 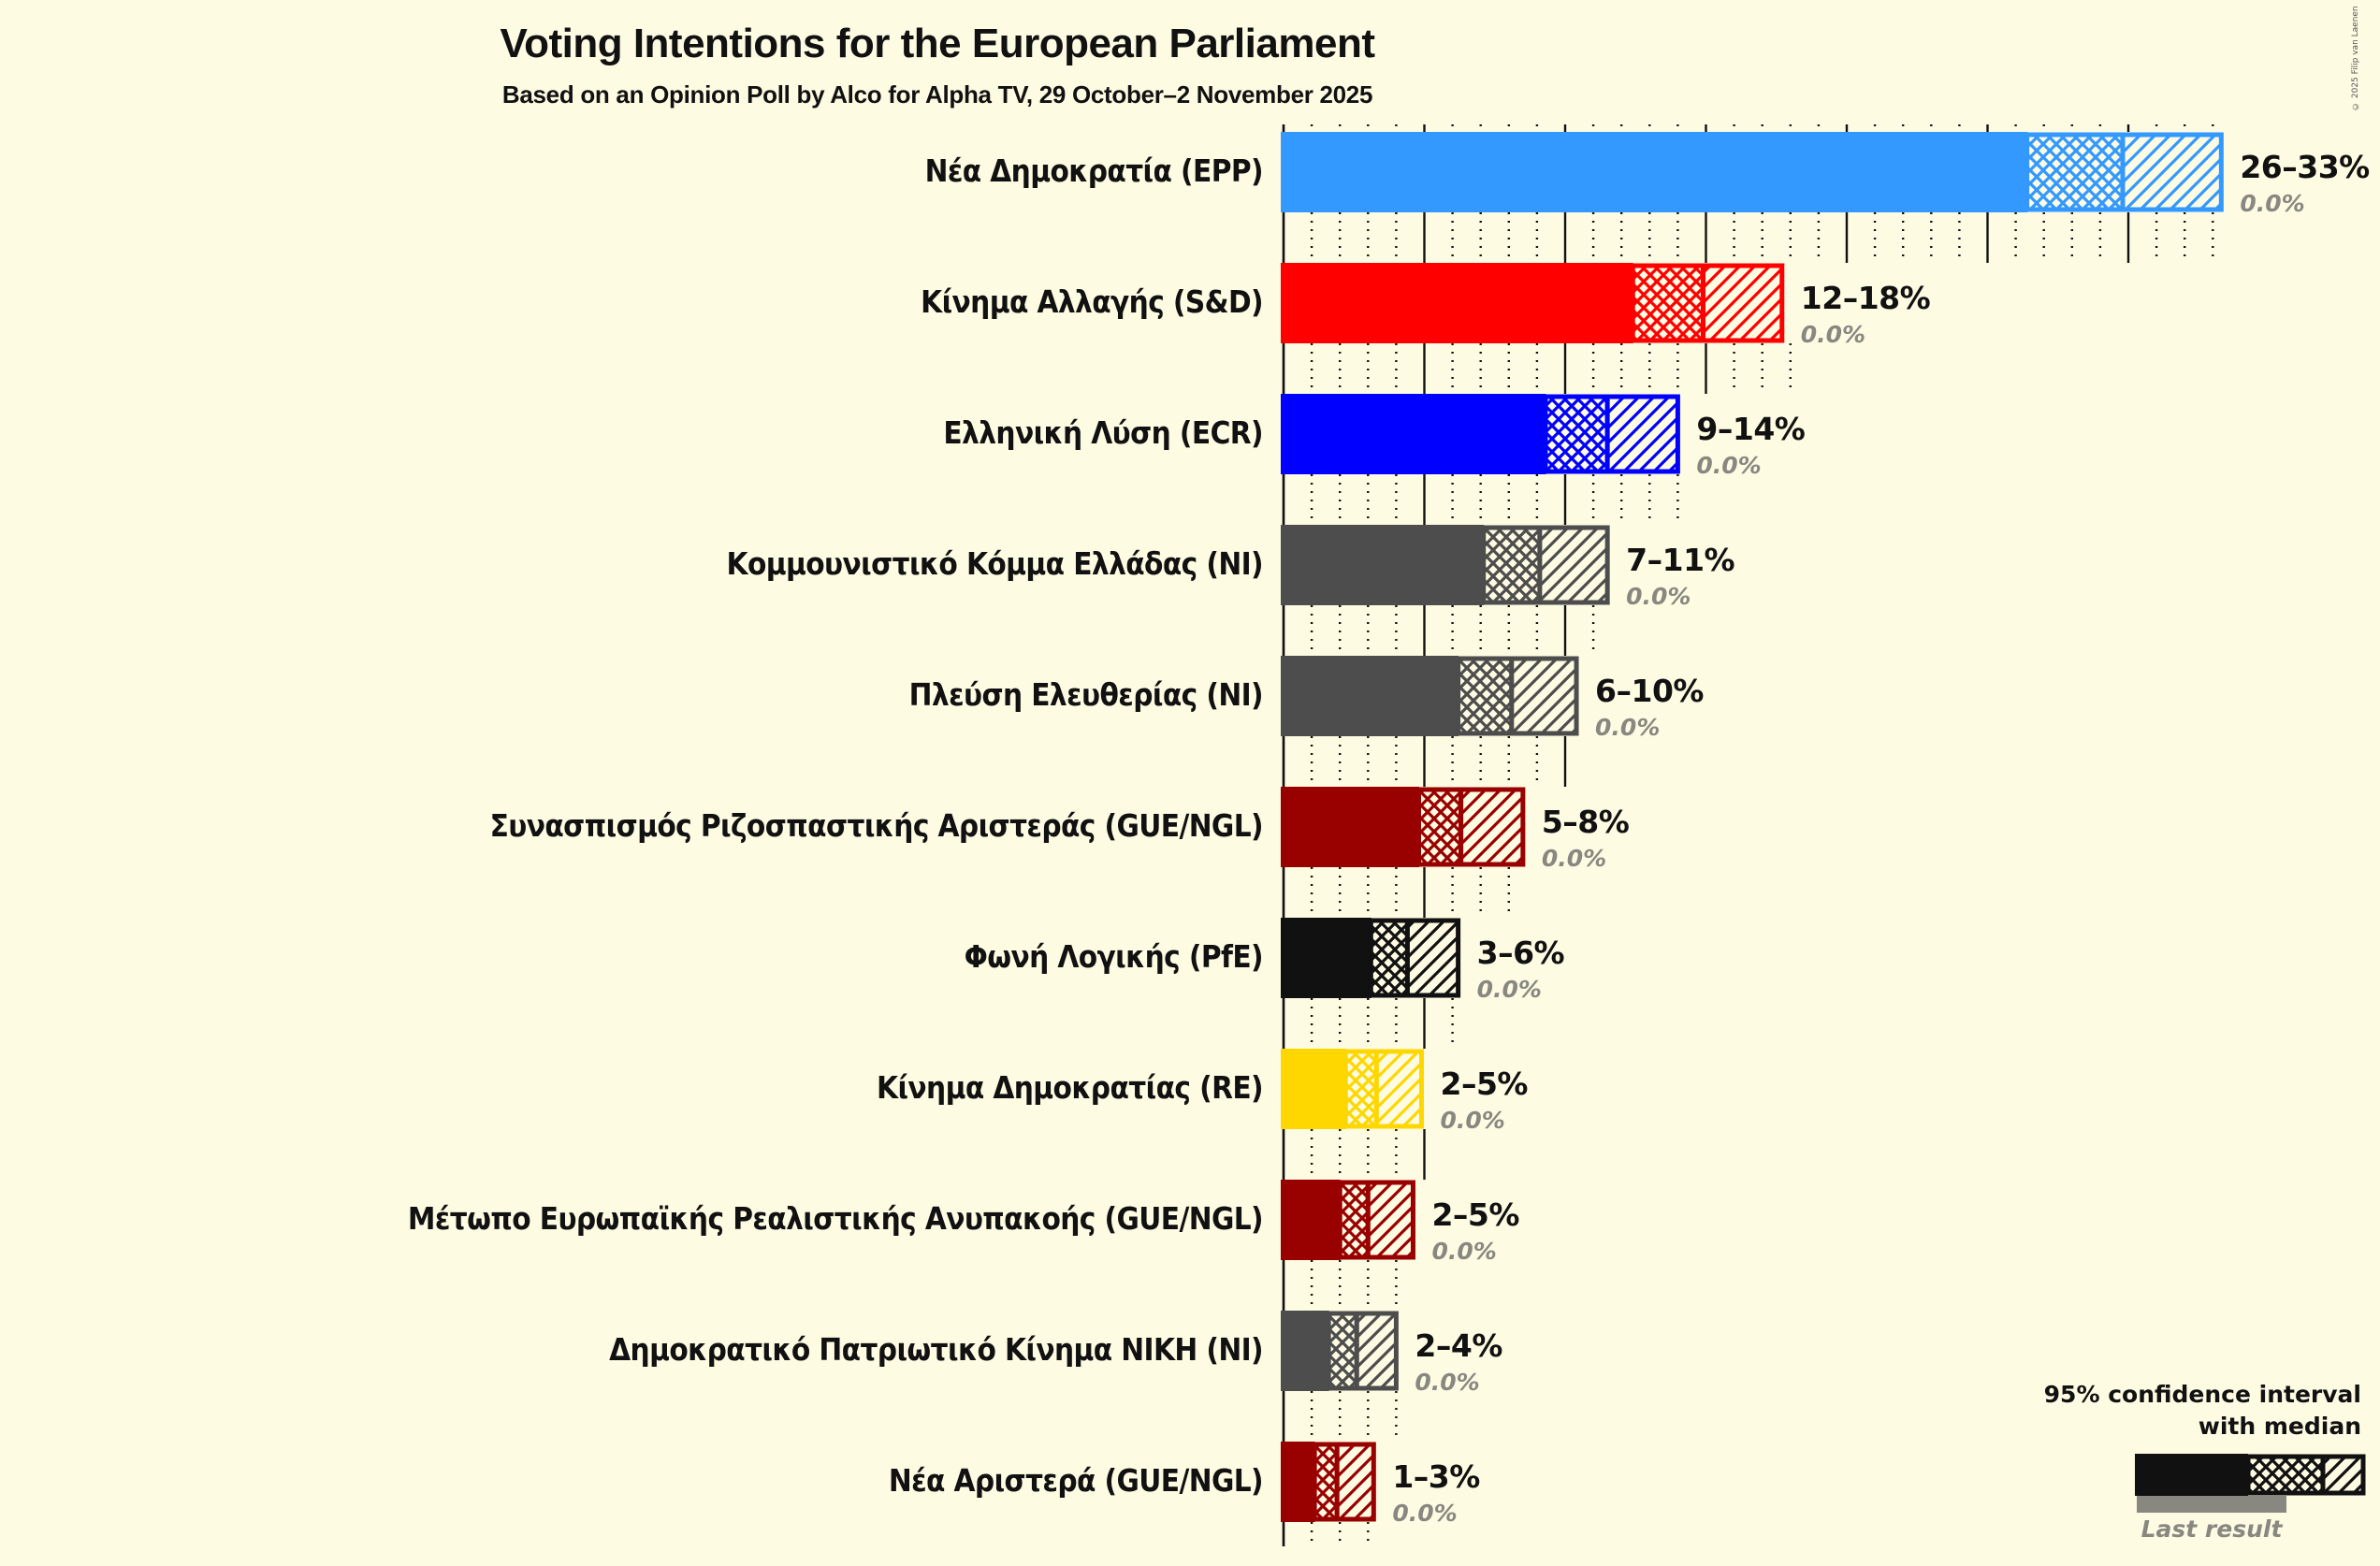 What do you see at coordinates (1585, 822) in the screenshot?
I see `range-label: 5–8%` at bounding box center [1585, 822].